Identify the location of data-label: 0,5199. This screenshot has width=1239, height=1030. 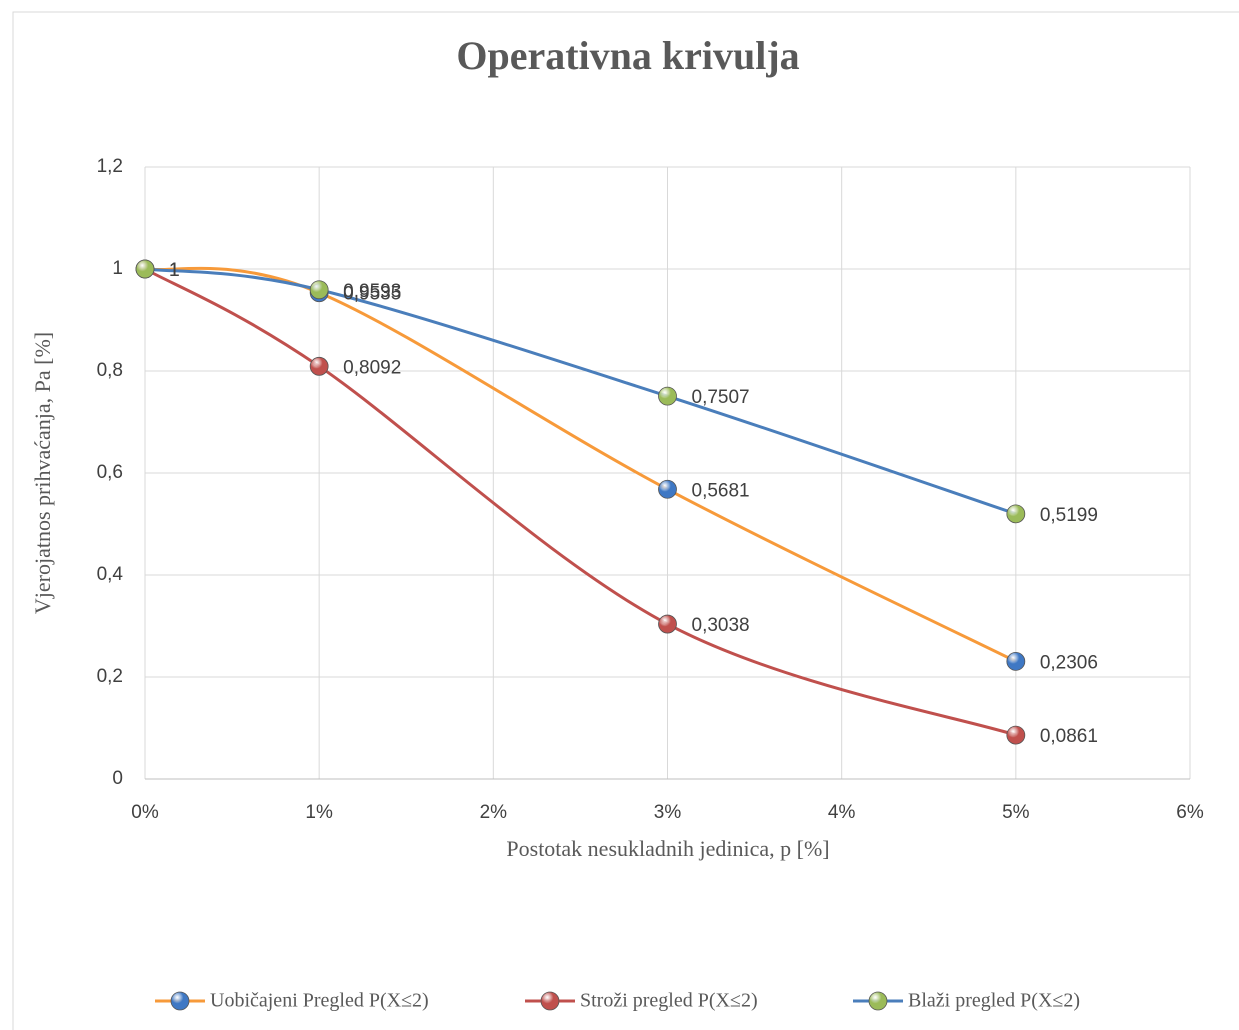
(1069, 515).